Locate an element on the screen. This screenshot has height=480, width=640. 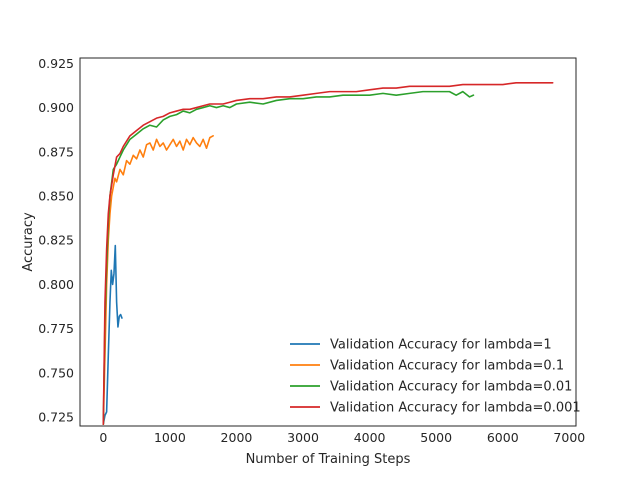
x-axis-label: Number of Training Steps is located at coordinates (328, 459).